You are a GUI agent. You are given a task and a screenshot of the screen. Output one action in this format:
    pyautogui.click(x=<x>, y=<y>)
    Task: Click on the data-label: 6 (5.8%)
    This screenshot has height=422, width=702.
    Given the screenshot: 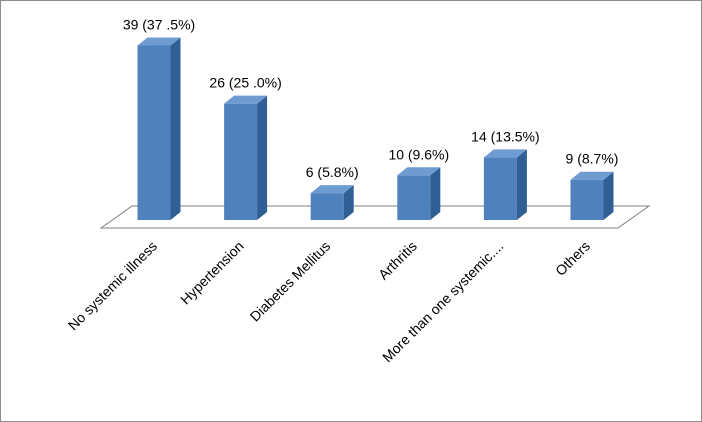 What is the action you would take?
    pyautogui.click(x=332, y=172)
    